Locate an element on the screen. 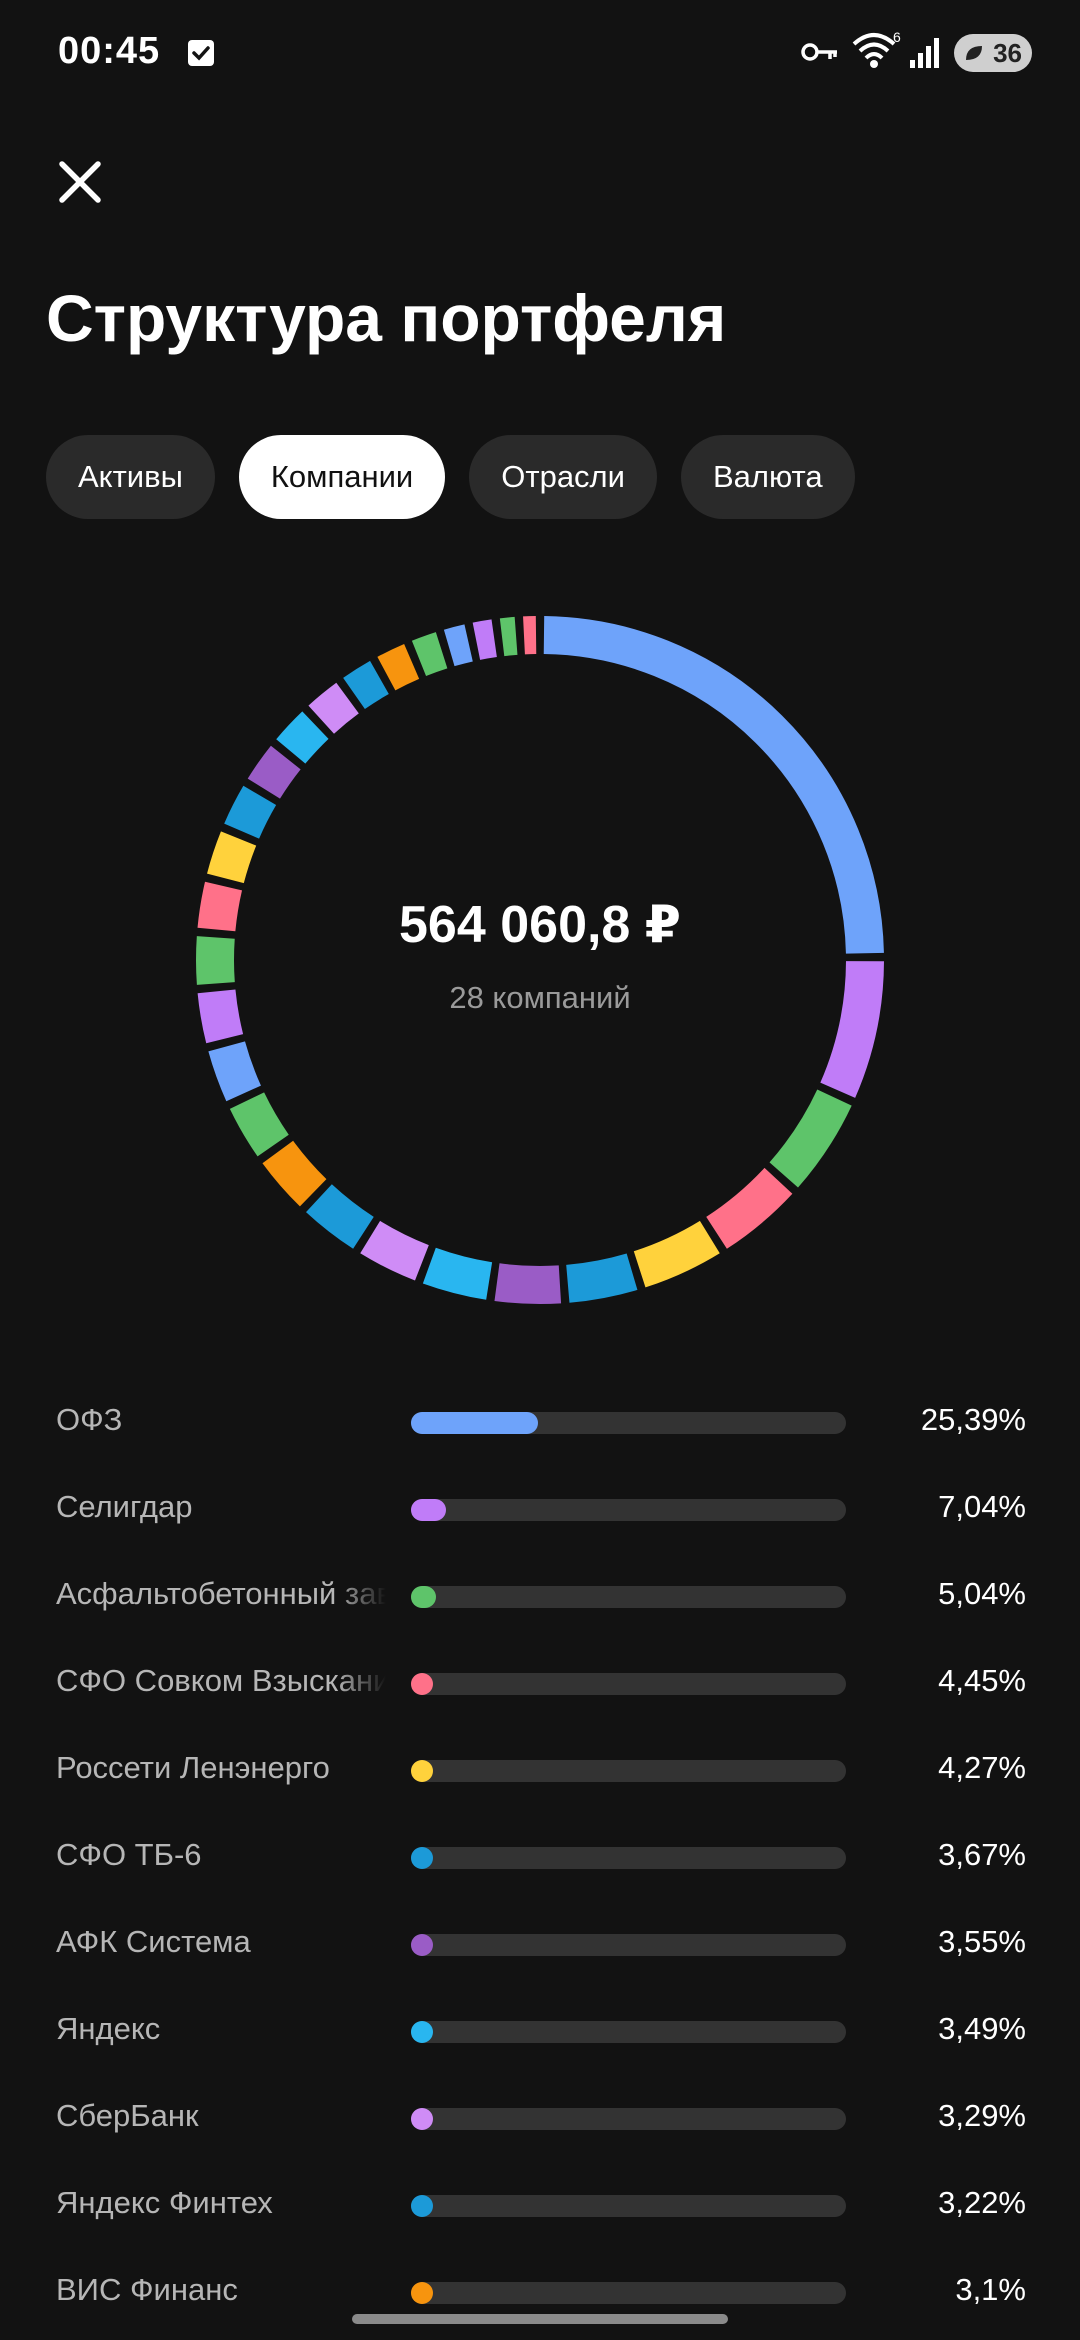 This screenshot has width=1080, height=2340. list-item: ВИС Финанс 3,1% is located at coordinates (541, 2293).